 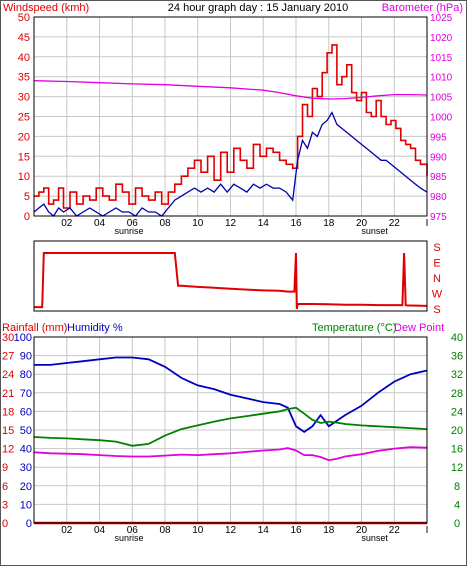 What do you see at coordinates (422, 8) in the screenshot?
I see `barometer-axis-title: Barometer (hPa)` at bounding box center [422, 8].